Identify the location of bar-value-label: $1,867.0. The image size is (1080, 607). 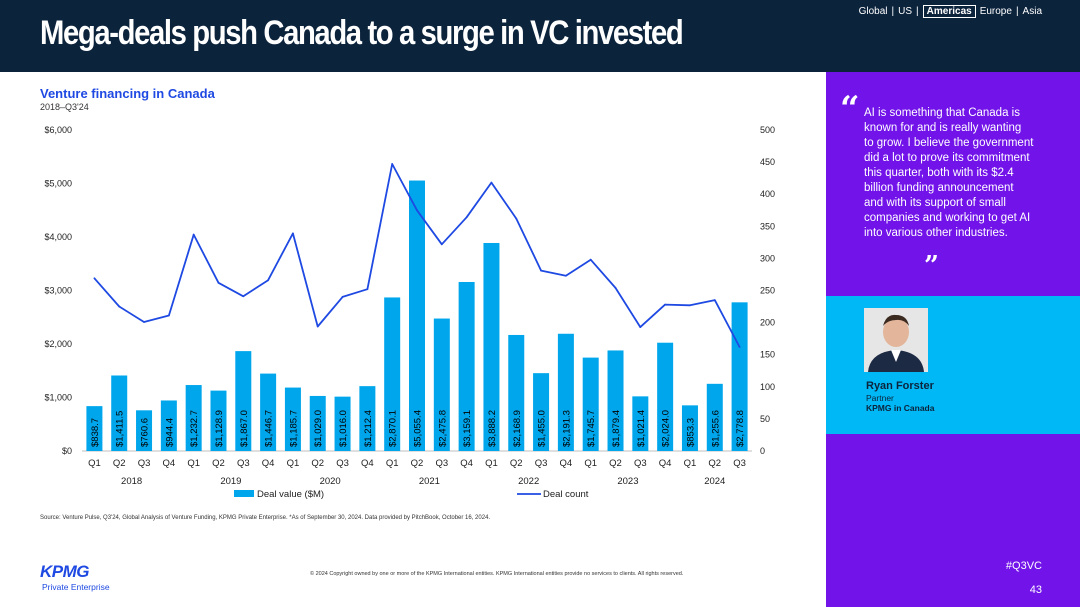
(244, 428).